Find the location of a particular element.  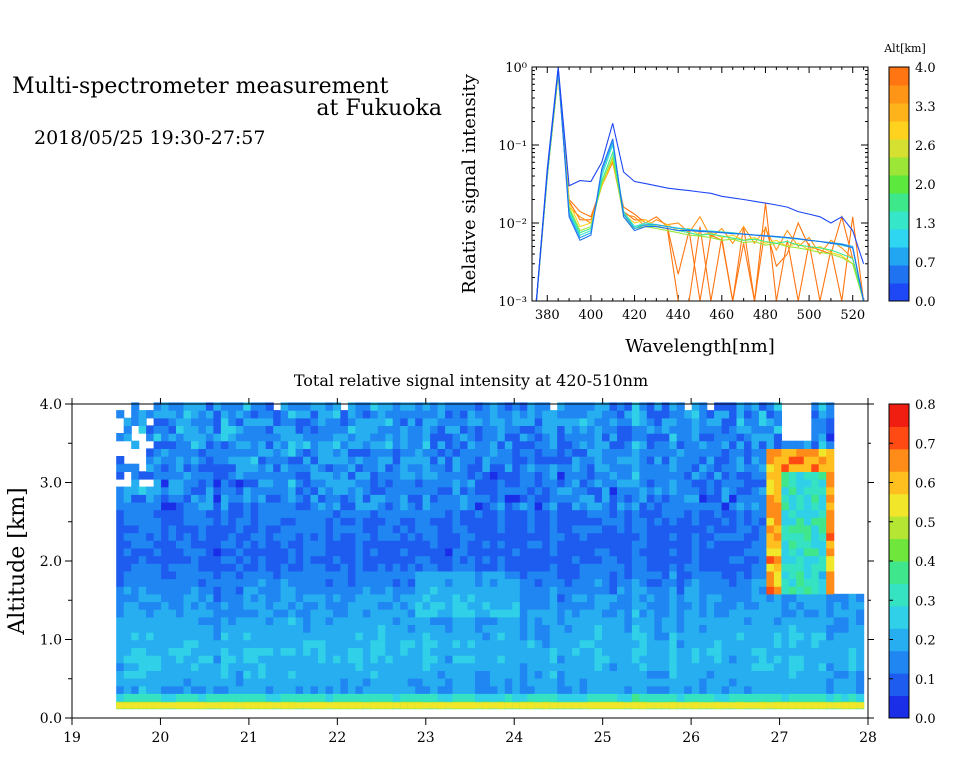

altitude-colorbar-band is located at coordinates (899, 148).